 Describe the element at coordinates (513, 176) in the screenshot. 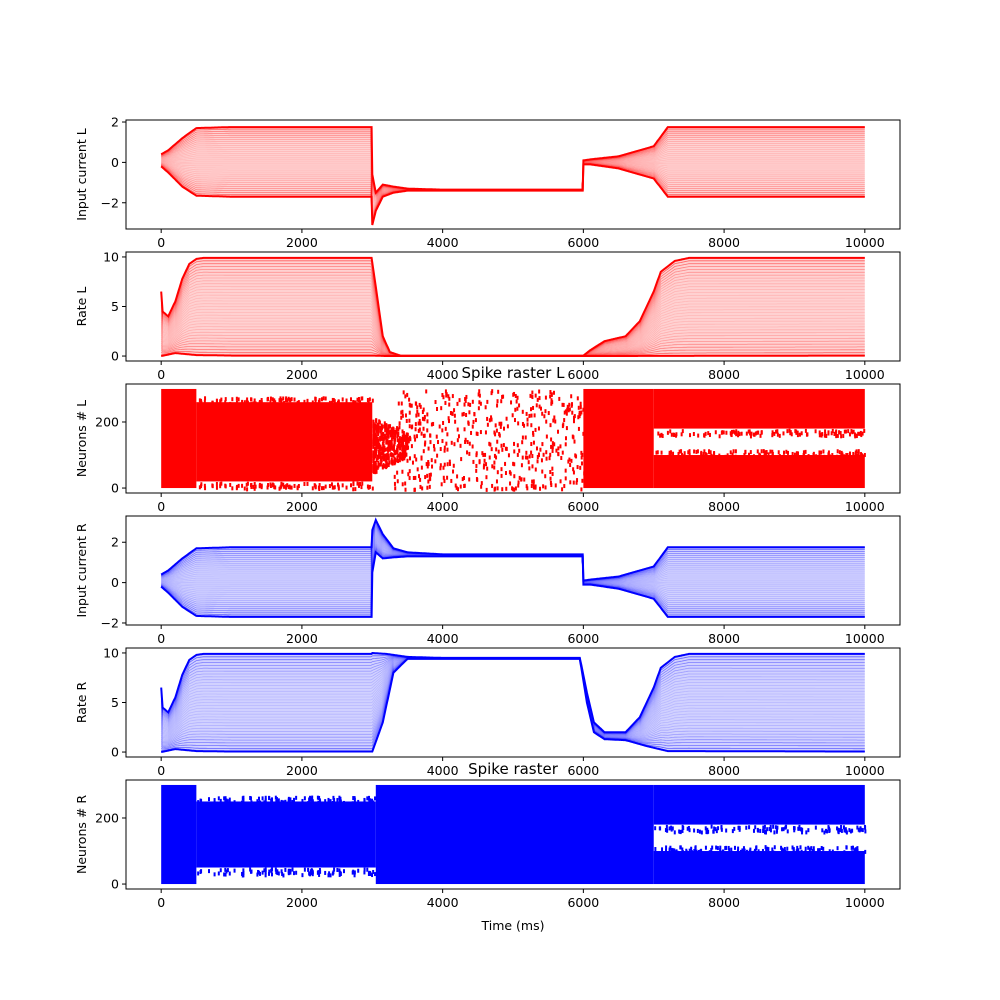

I see `series-band` at that location.